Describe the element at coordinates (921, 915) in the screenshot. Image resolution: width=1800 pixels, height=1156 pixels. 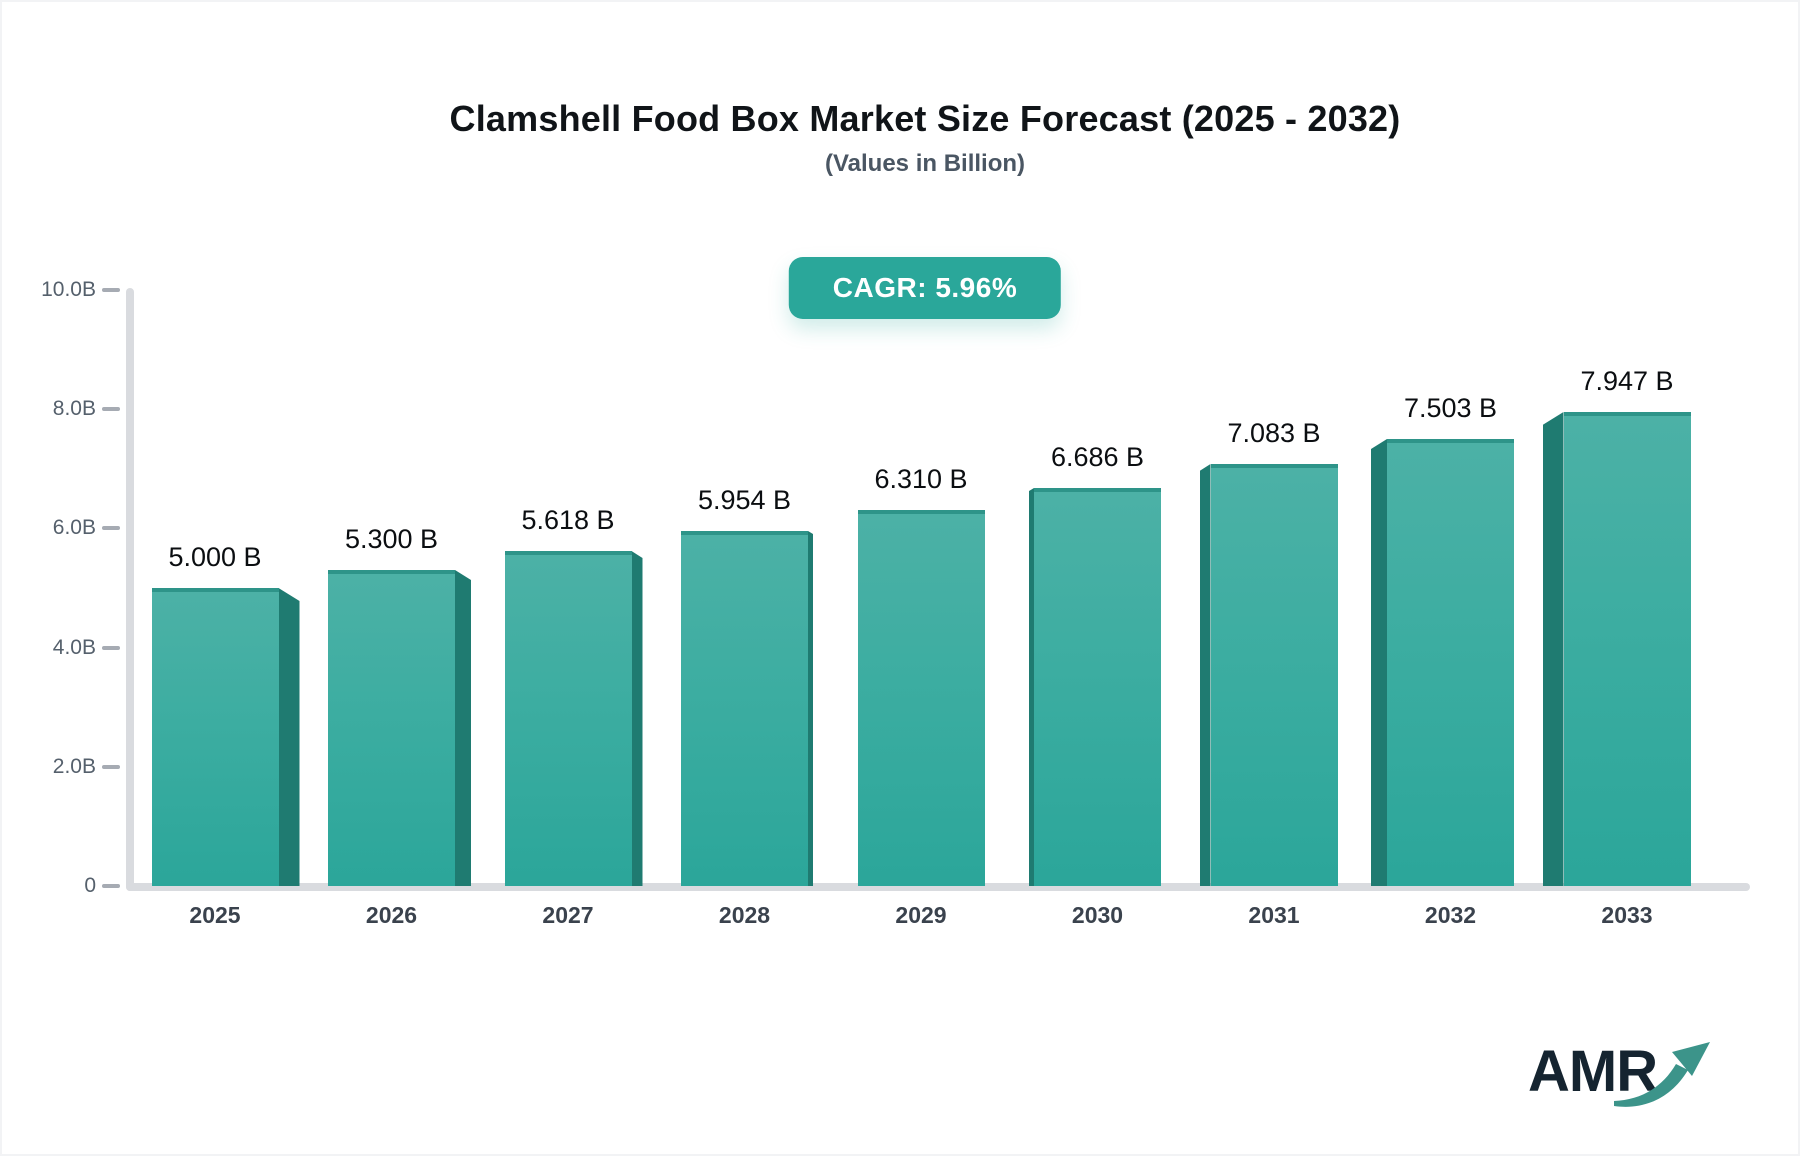
I see `x-axis-label-2029: 2029` at that location.